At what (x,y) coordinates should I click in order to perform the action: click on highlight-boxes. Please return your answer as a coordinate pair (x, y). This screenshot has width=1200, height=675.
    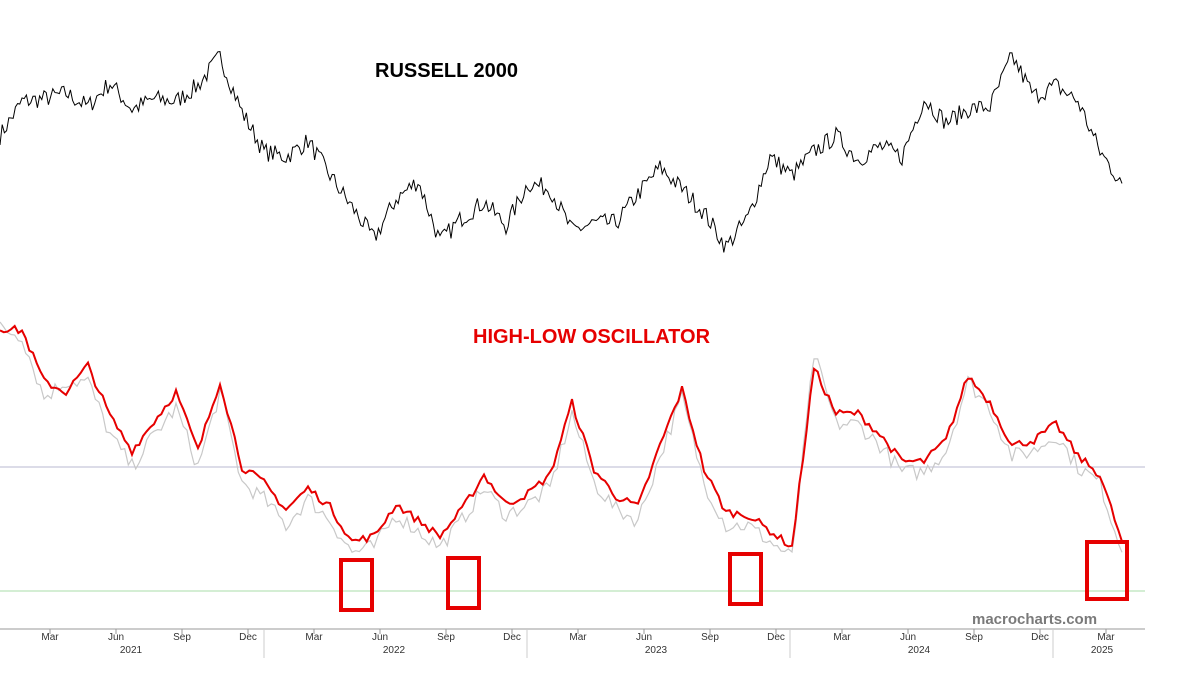
    Looking at the image, I should click on (734, 576).